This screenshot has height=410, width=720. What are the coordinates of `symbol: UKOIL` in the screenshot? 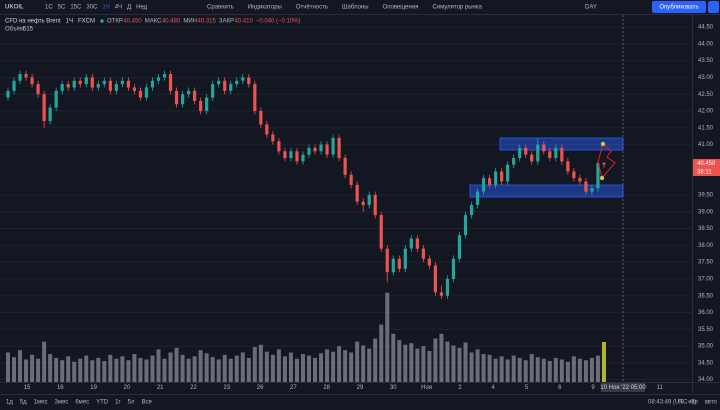 It's located at (14, 8).